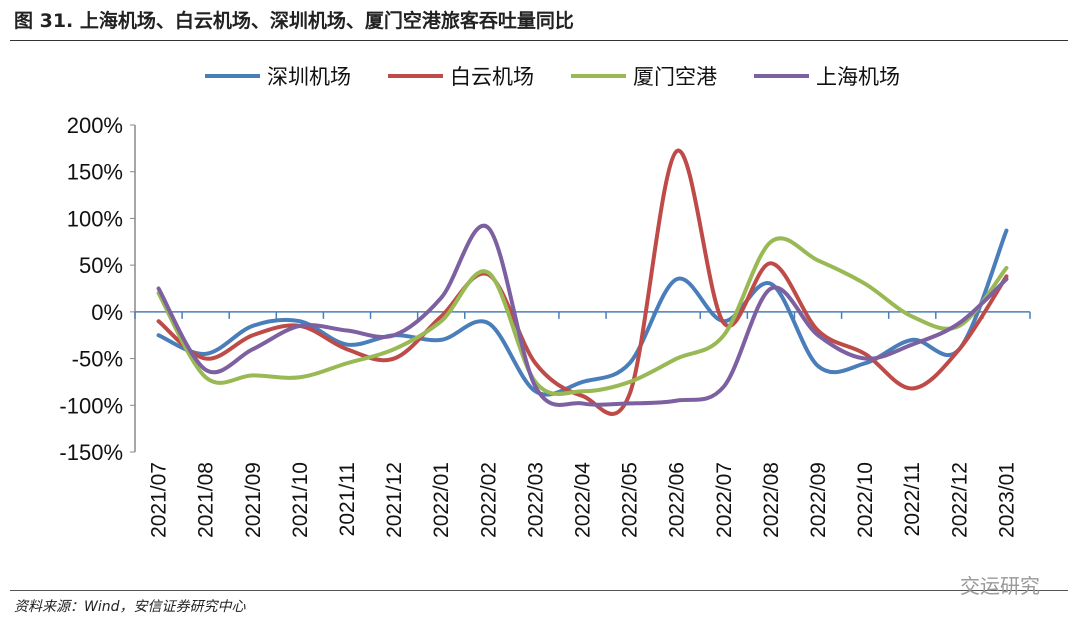 The height and width of the screenshot is (629, 1080). I want to click on x-tick-label: 2022/12, so click(959, 500).